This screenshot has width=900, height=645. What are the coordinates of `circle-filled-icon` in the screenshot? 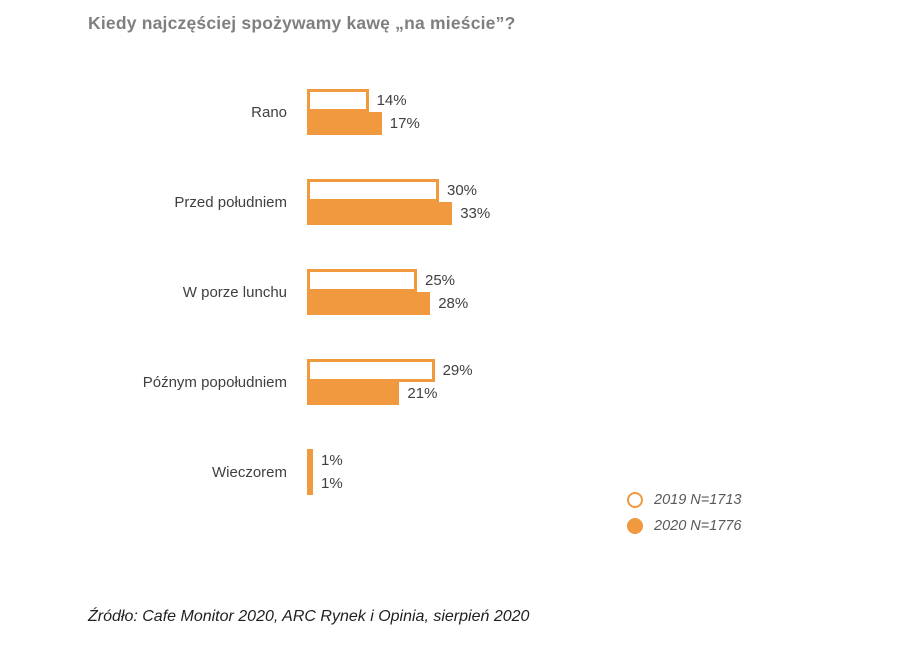 It's located at (635, 526).